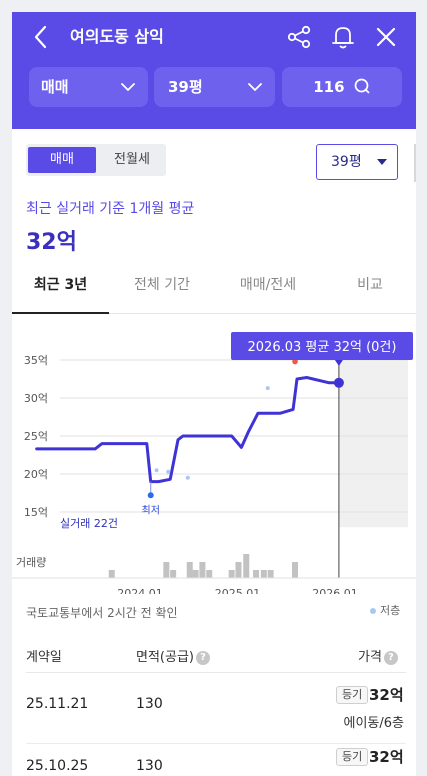 The width and height of the screenshot is (427, 776). I want to click on average-caption: 최근 실거래 기준 1개월 평균, so click(110, 209).